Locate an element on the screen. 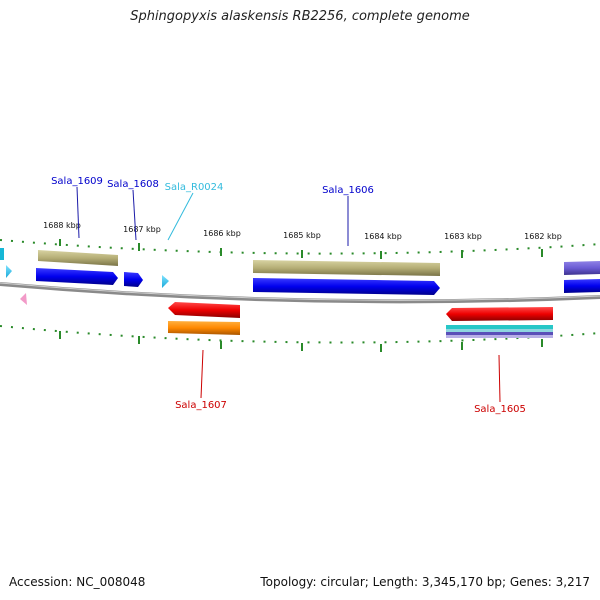 The image size is (600, 600). label-sala-r0024: Sala_R0024 is located at coordinates (194, 187).